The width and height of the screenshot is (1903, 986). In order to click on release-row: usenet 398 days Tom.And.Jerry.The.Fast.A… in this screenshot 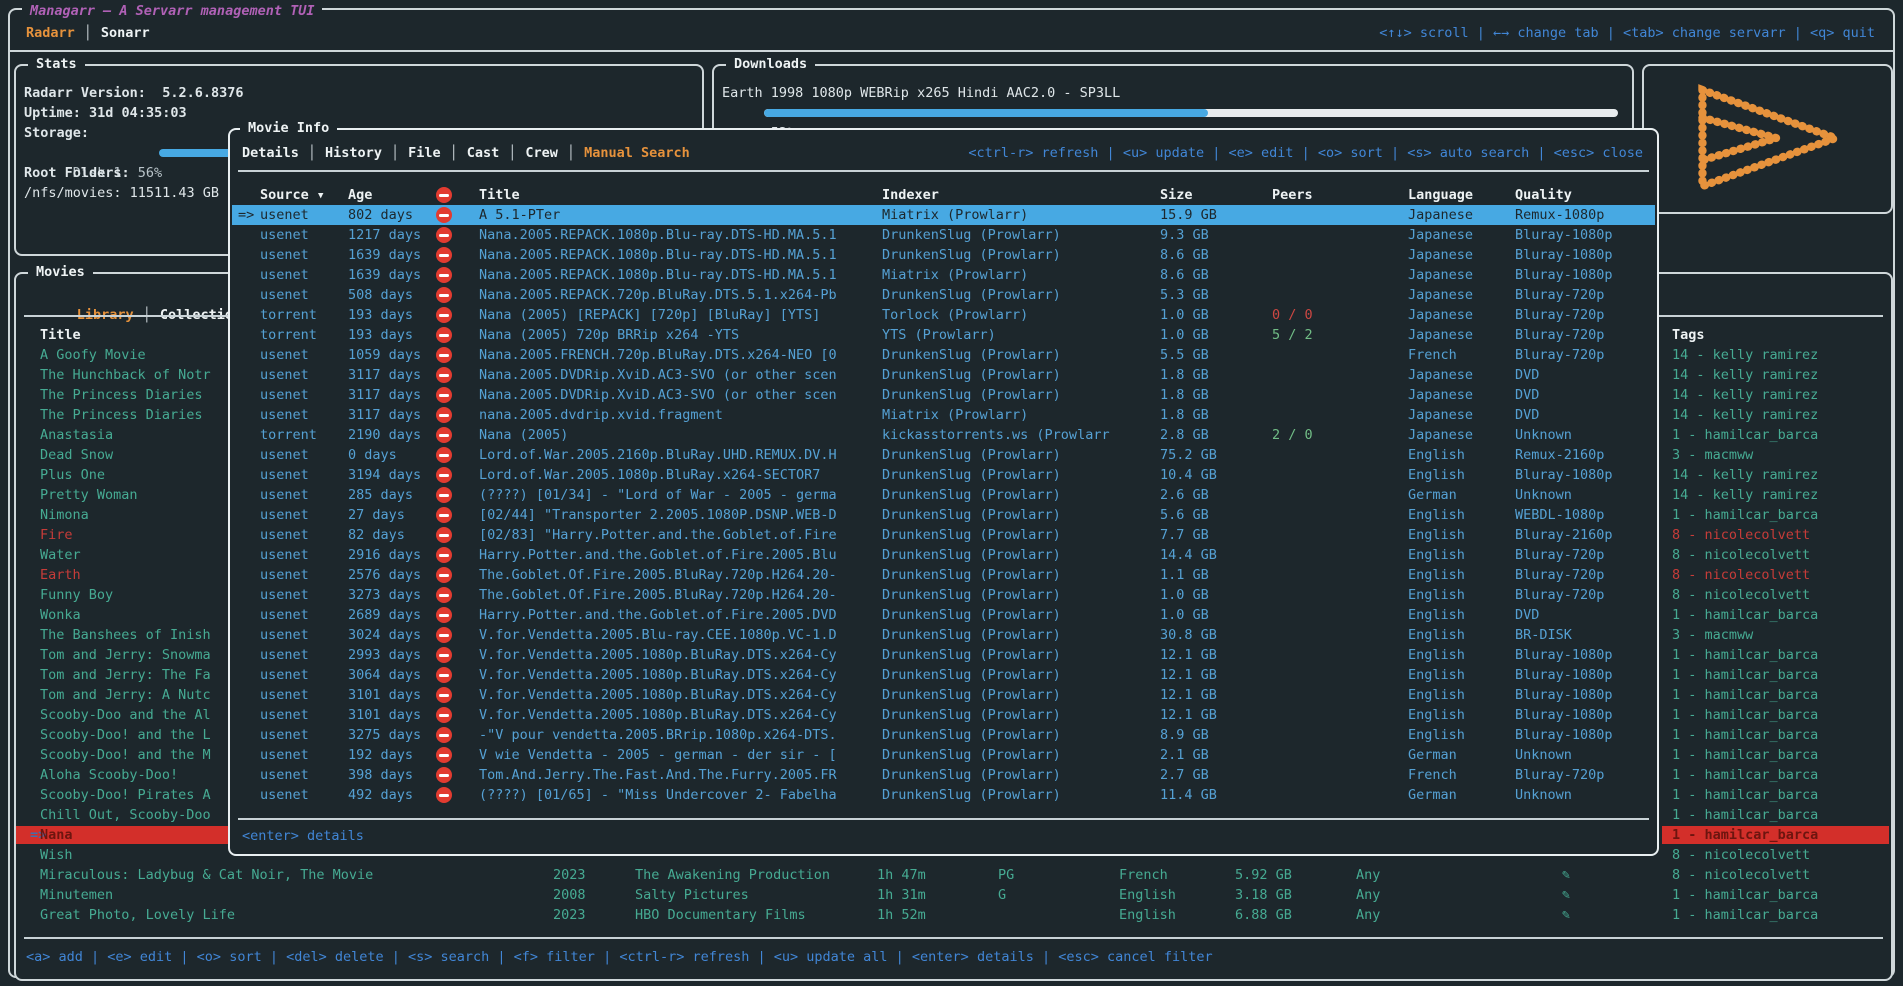, I will do `click(943, 775)`.